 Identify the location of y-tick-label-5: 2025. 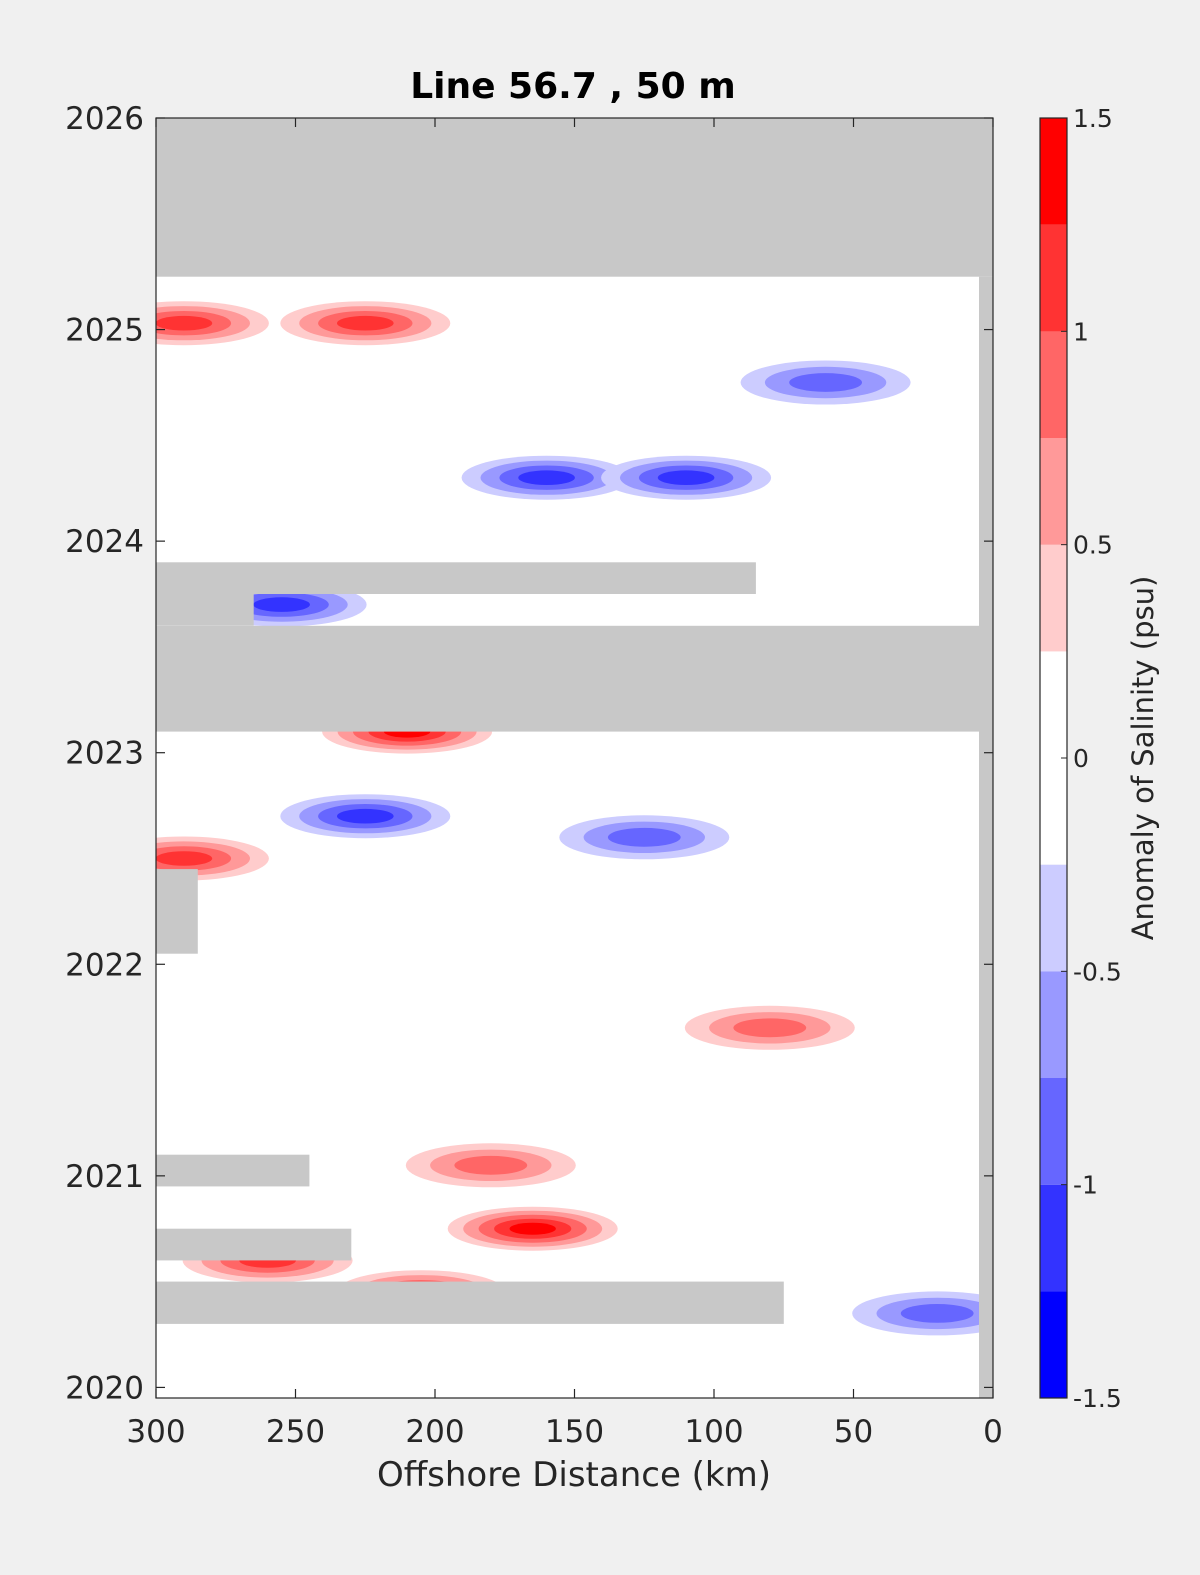
(104, 331).